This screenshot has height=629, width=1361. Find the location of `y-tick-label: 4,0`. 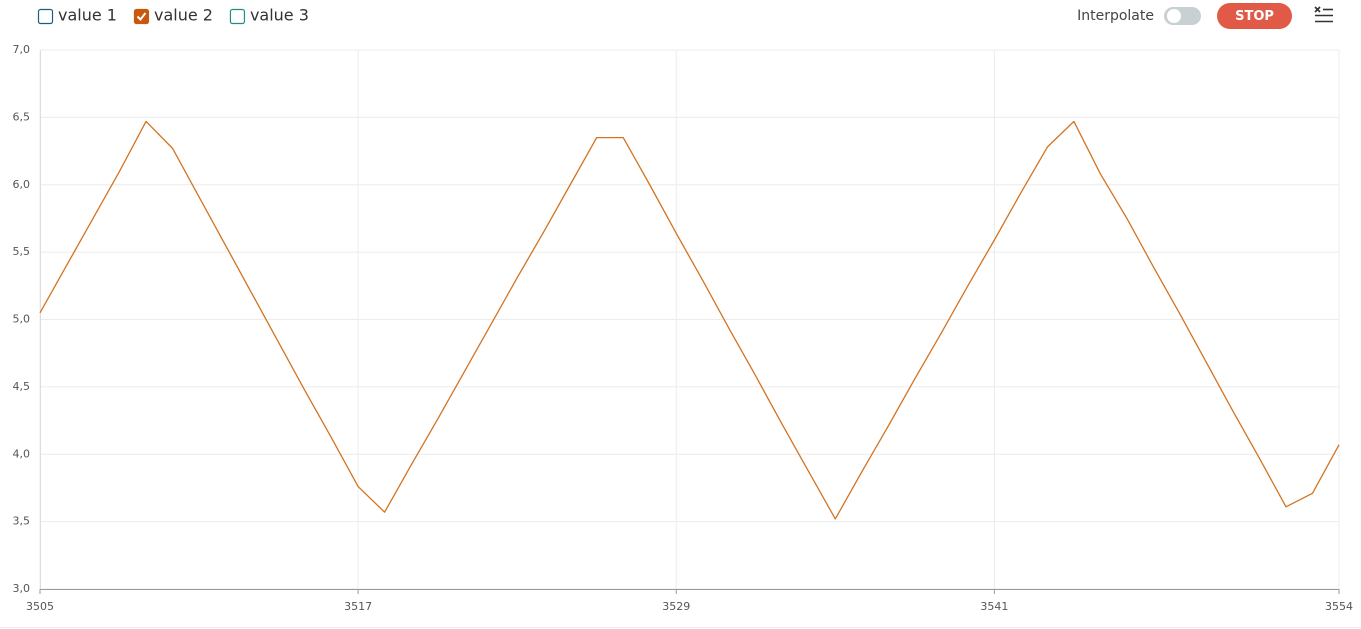

y-tick-label: 4,0 is located at coordinates (22, 453).